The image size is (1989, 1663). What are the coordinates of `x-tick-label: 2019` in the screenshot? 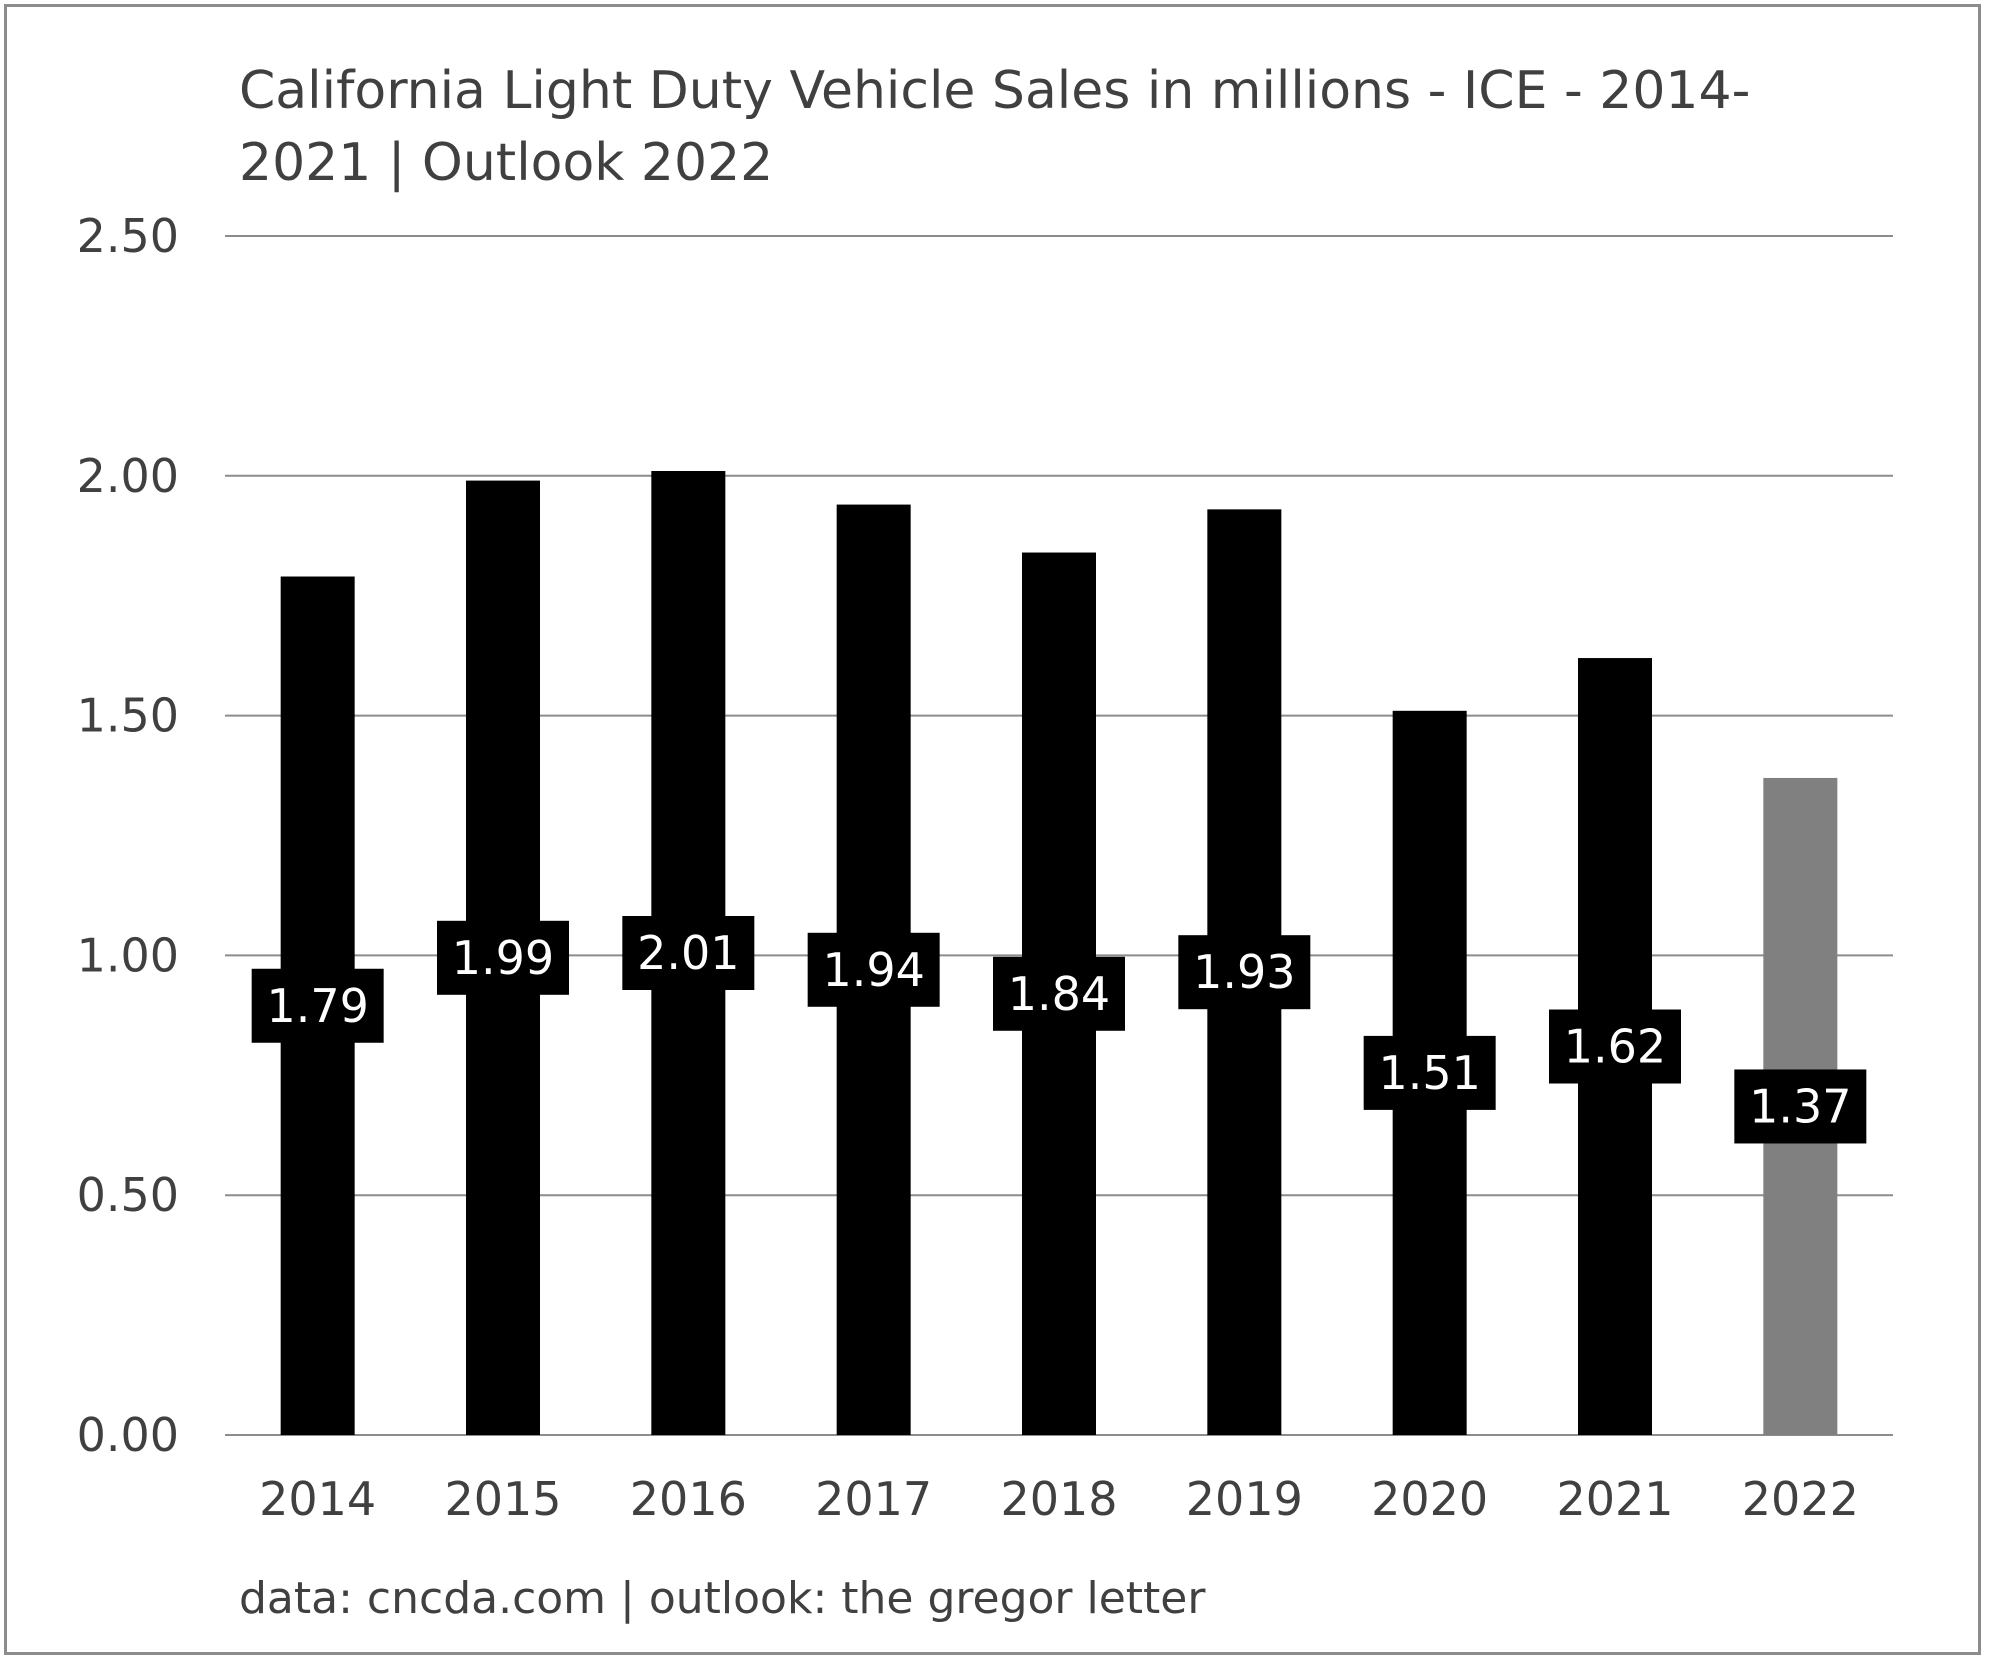 It's located at (1244, 1499).